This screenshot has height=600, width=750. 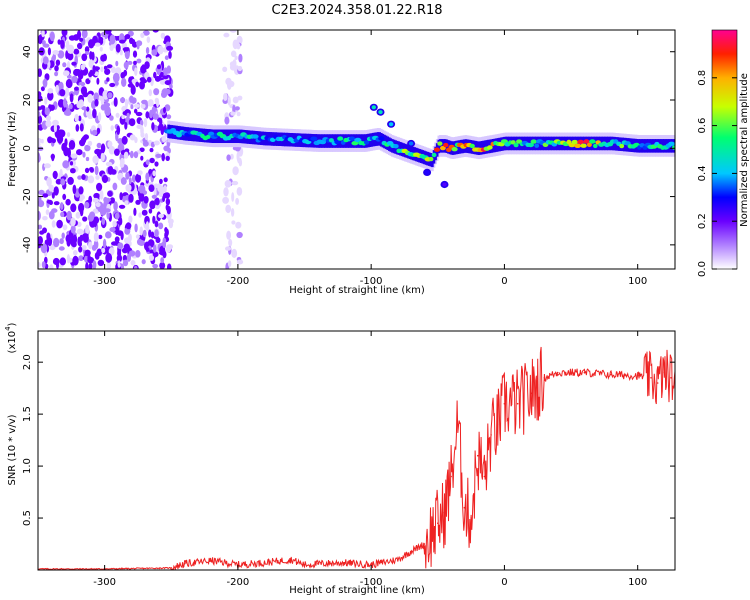 I want to click on x-tick-label: -300, so click(x=104, y=281).